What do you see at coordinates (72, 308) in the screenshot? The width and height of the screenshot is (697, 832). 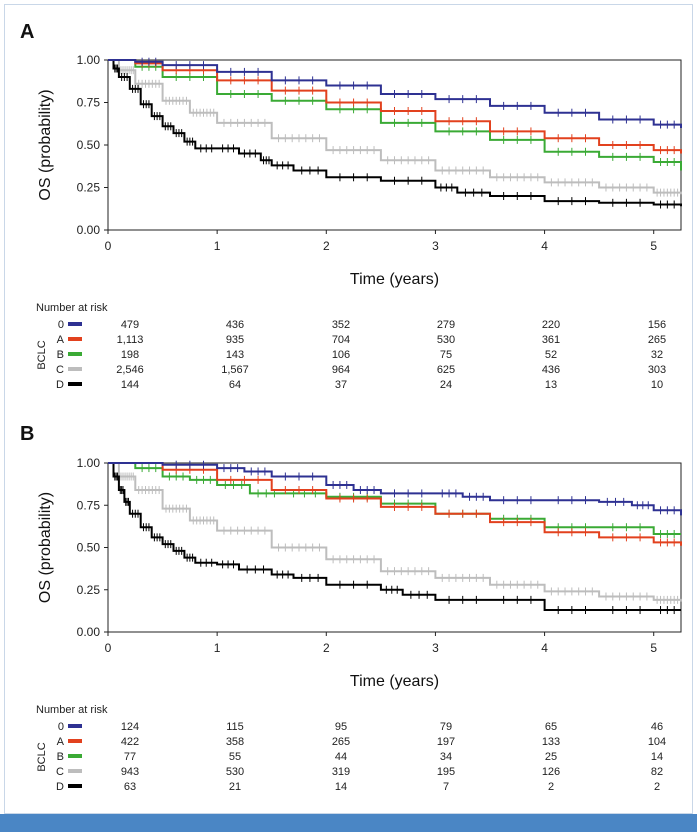 I see `risk-table-title: Number at risk` at bounding box center [72, 308].